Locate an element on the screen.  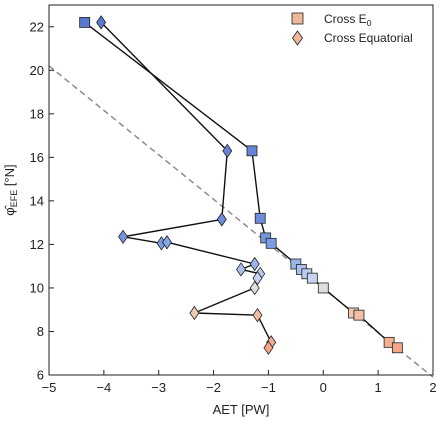
y-tick-label: 20 is located at coordinates (37, 70).